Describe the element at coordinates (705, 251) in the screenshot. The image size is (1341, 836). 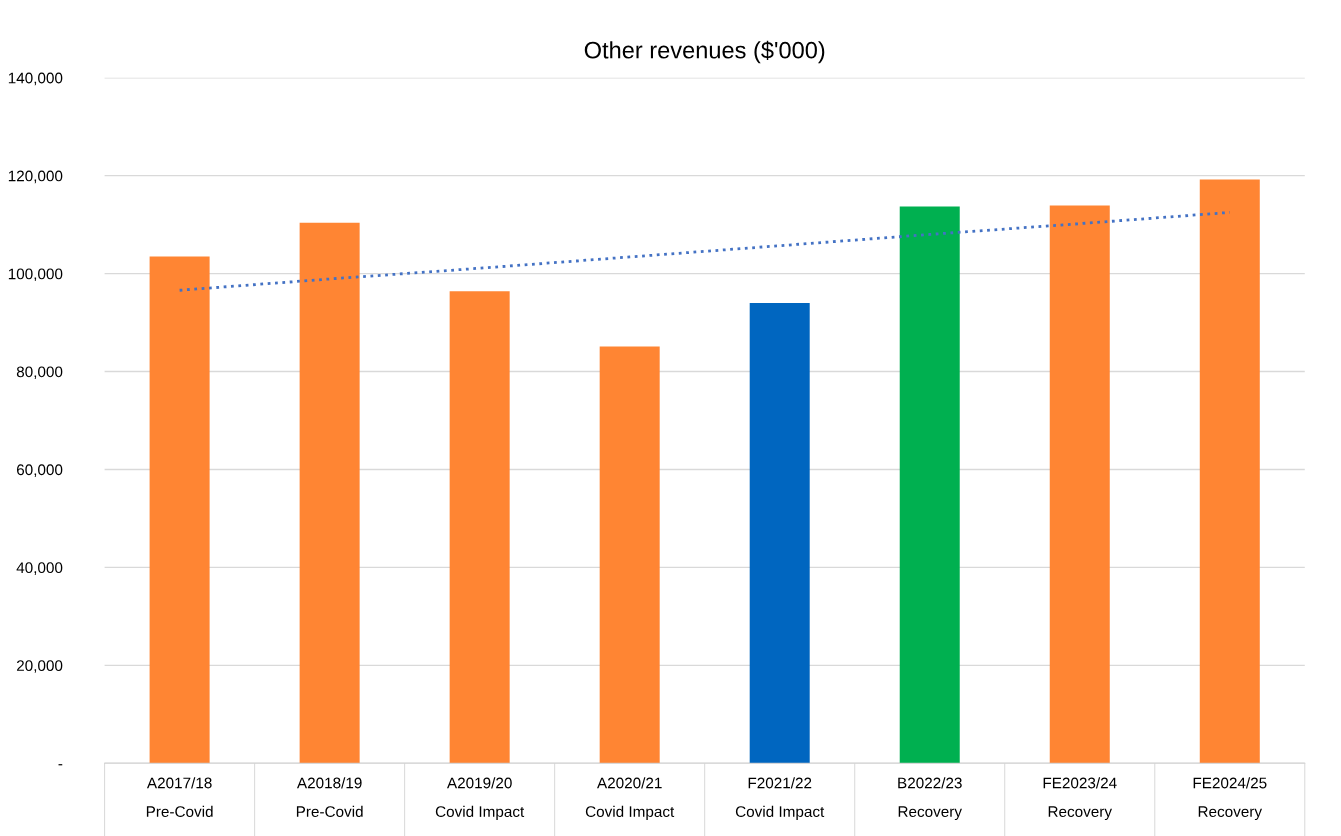
I see `line-series` at that location.